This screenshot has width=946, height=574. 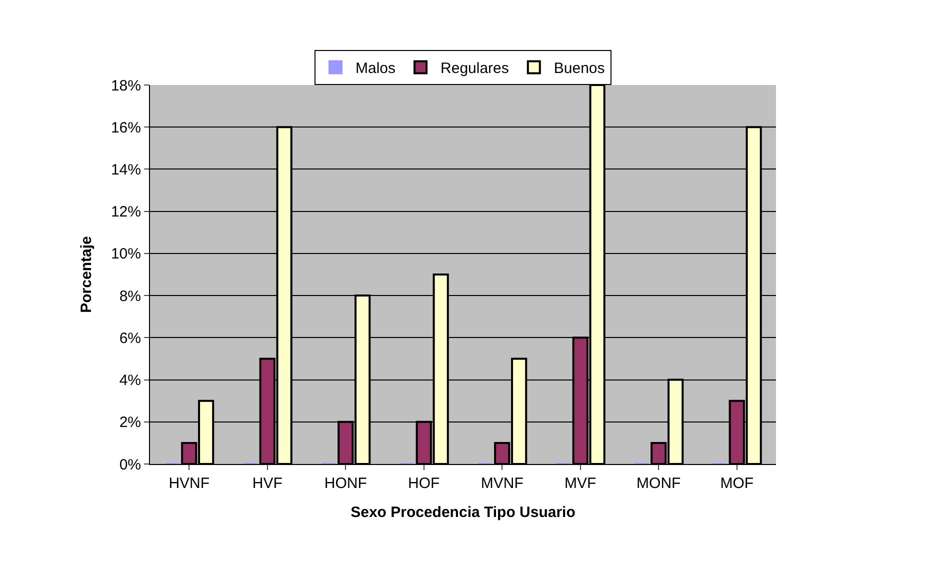 I want to click on y-tick-label: 14%, so click(x=125, y=169).